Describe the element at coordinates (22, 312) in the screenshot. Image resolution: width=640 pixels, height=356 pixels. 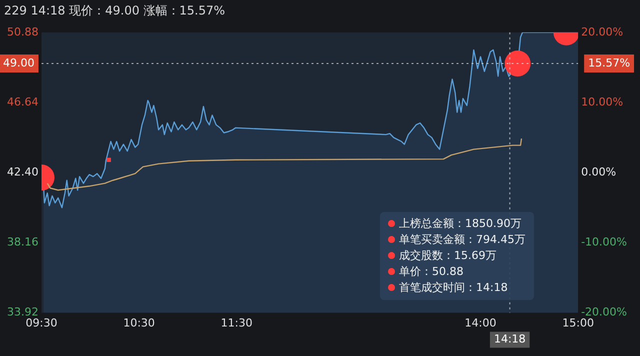
I see `y-tick-label: 33.92` at that location.